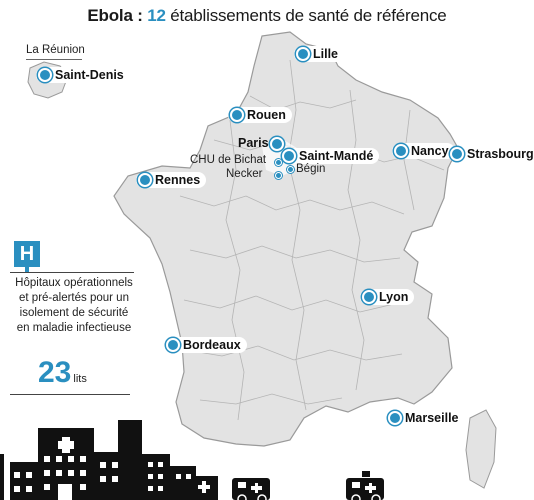  I want to click on city-label: Lyon, so click(394, 297).